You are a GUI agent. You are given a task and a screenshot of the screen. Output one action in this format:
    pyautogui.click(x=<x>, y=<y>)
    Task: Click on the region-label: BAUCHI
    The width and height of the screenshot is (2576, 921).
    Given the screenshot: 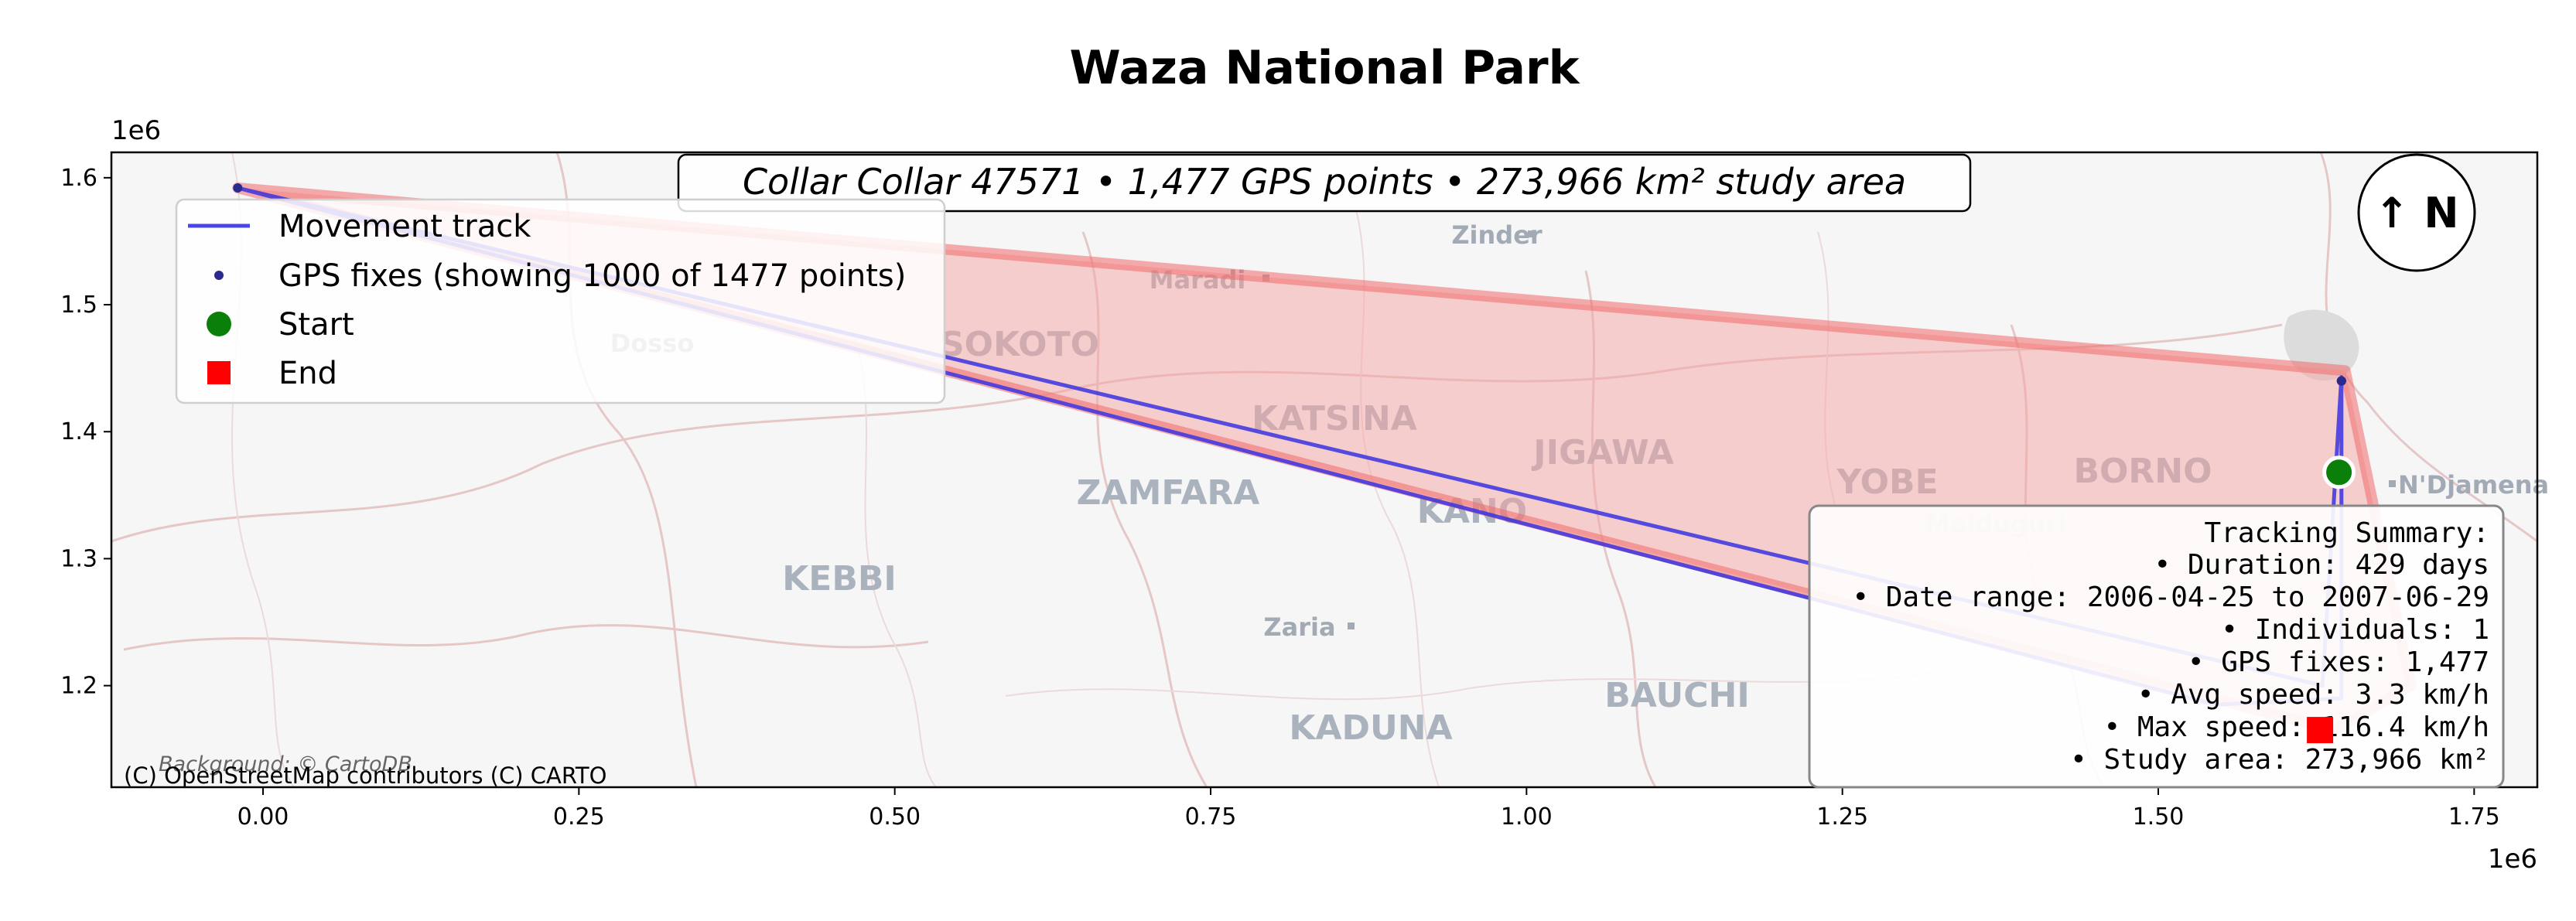 What is the action you would take?
    pyautogui.click(x=1676, y=695)
    